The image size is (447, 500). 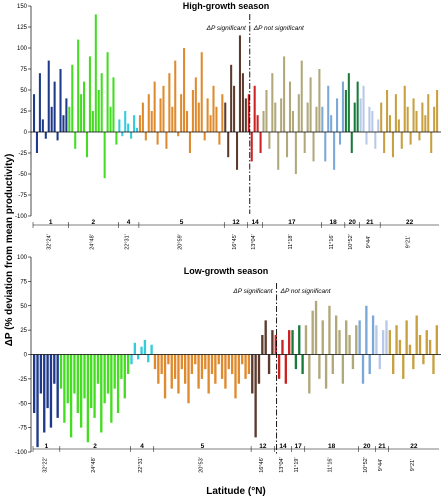 What do you see at coordinates (22, 404) in the screenshot?
I see `y-tick-label: -50` at bounding box center [22, 404].